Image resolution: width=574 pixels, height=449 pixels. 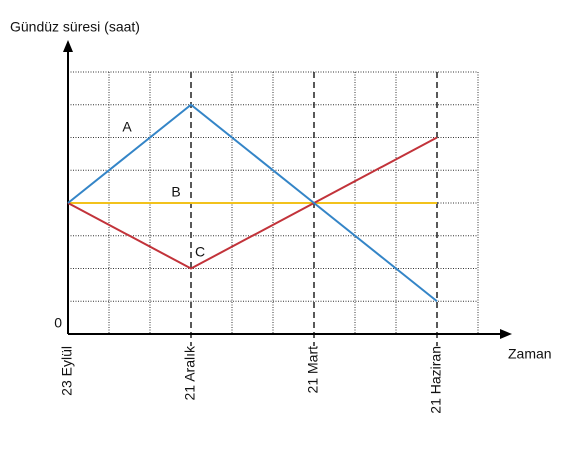 I want to click on series-label: C, so click(x=200, y=252).